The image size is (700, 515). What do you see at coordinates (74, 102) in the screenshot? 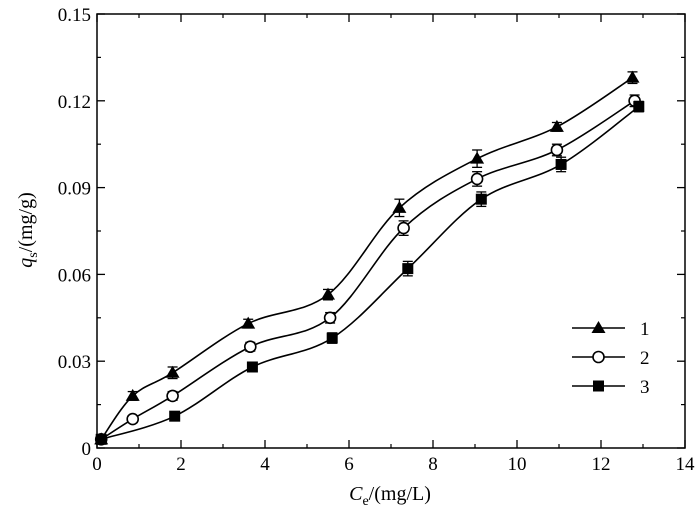
I see `y-tick-label: 0.12` at bounding box center [74, 102].